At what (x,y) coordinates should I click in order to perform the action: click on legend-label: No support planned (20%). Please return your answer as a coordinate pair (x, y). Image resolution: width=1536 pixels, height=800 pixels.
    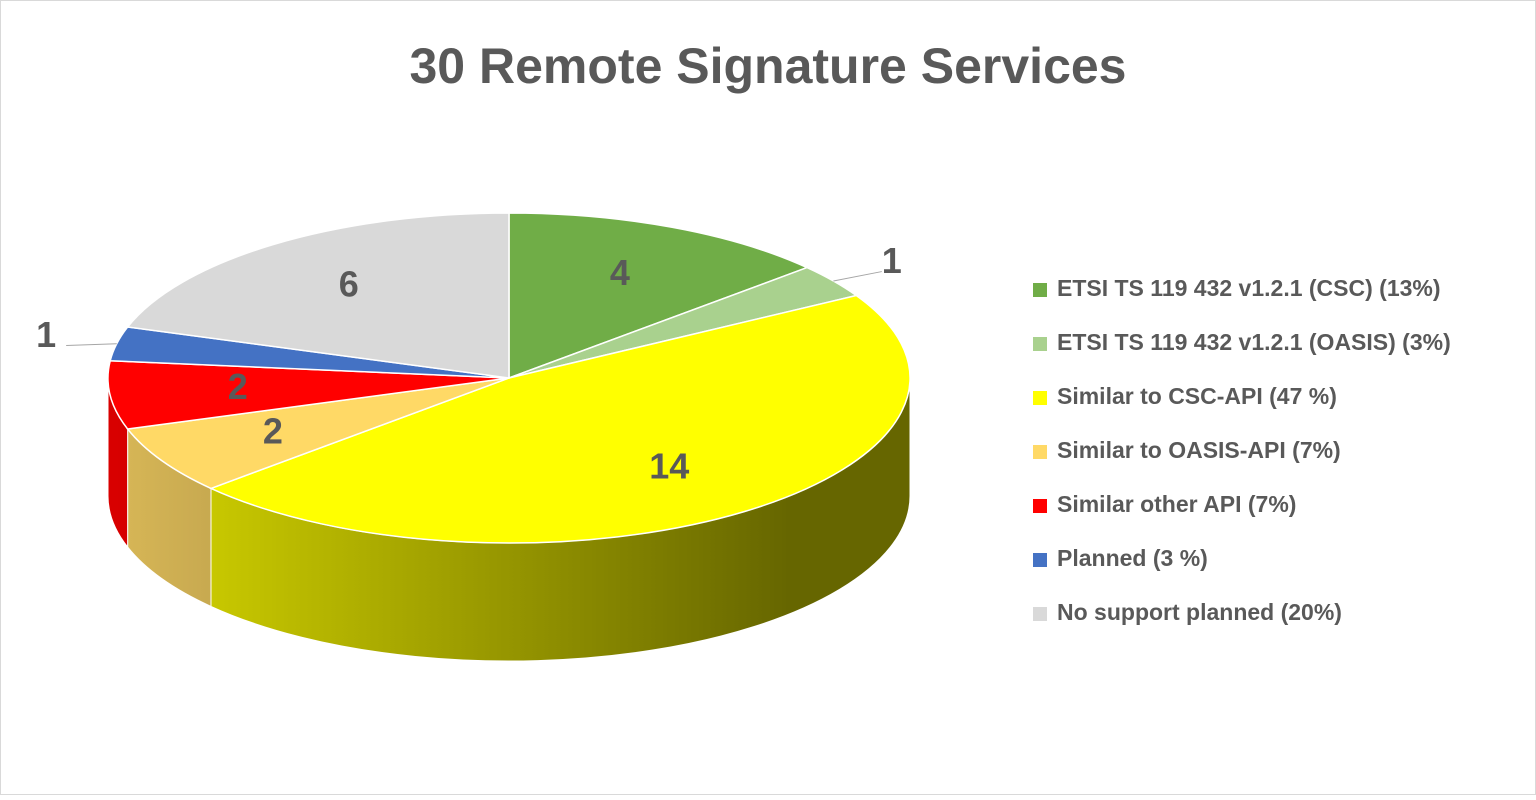
    Looking at the image, I should click on (1199, 612).